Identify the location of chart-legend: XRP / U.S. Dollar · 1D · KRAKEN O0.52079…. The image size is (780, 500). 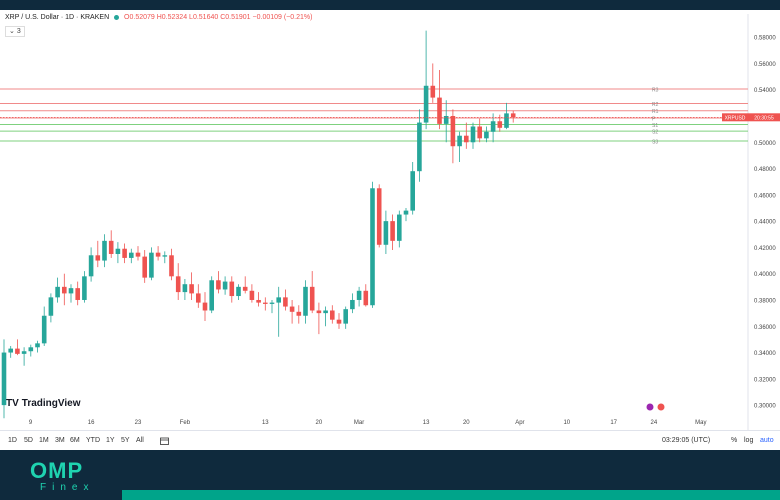
(158, 17).